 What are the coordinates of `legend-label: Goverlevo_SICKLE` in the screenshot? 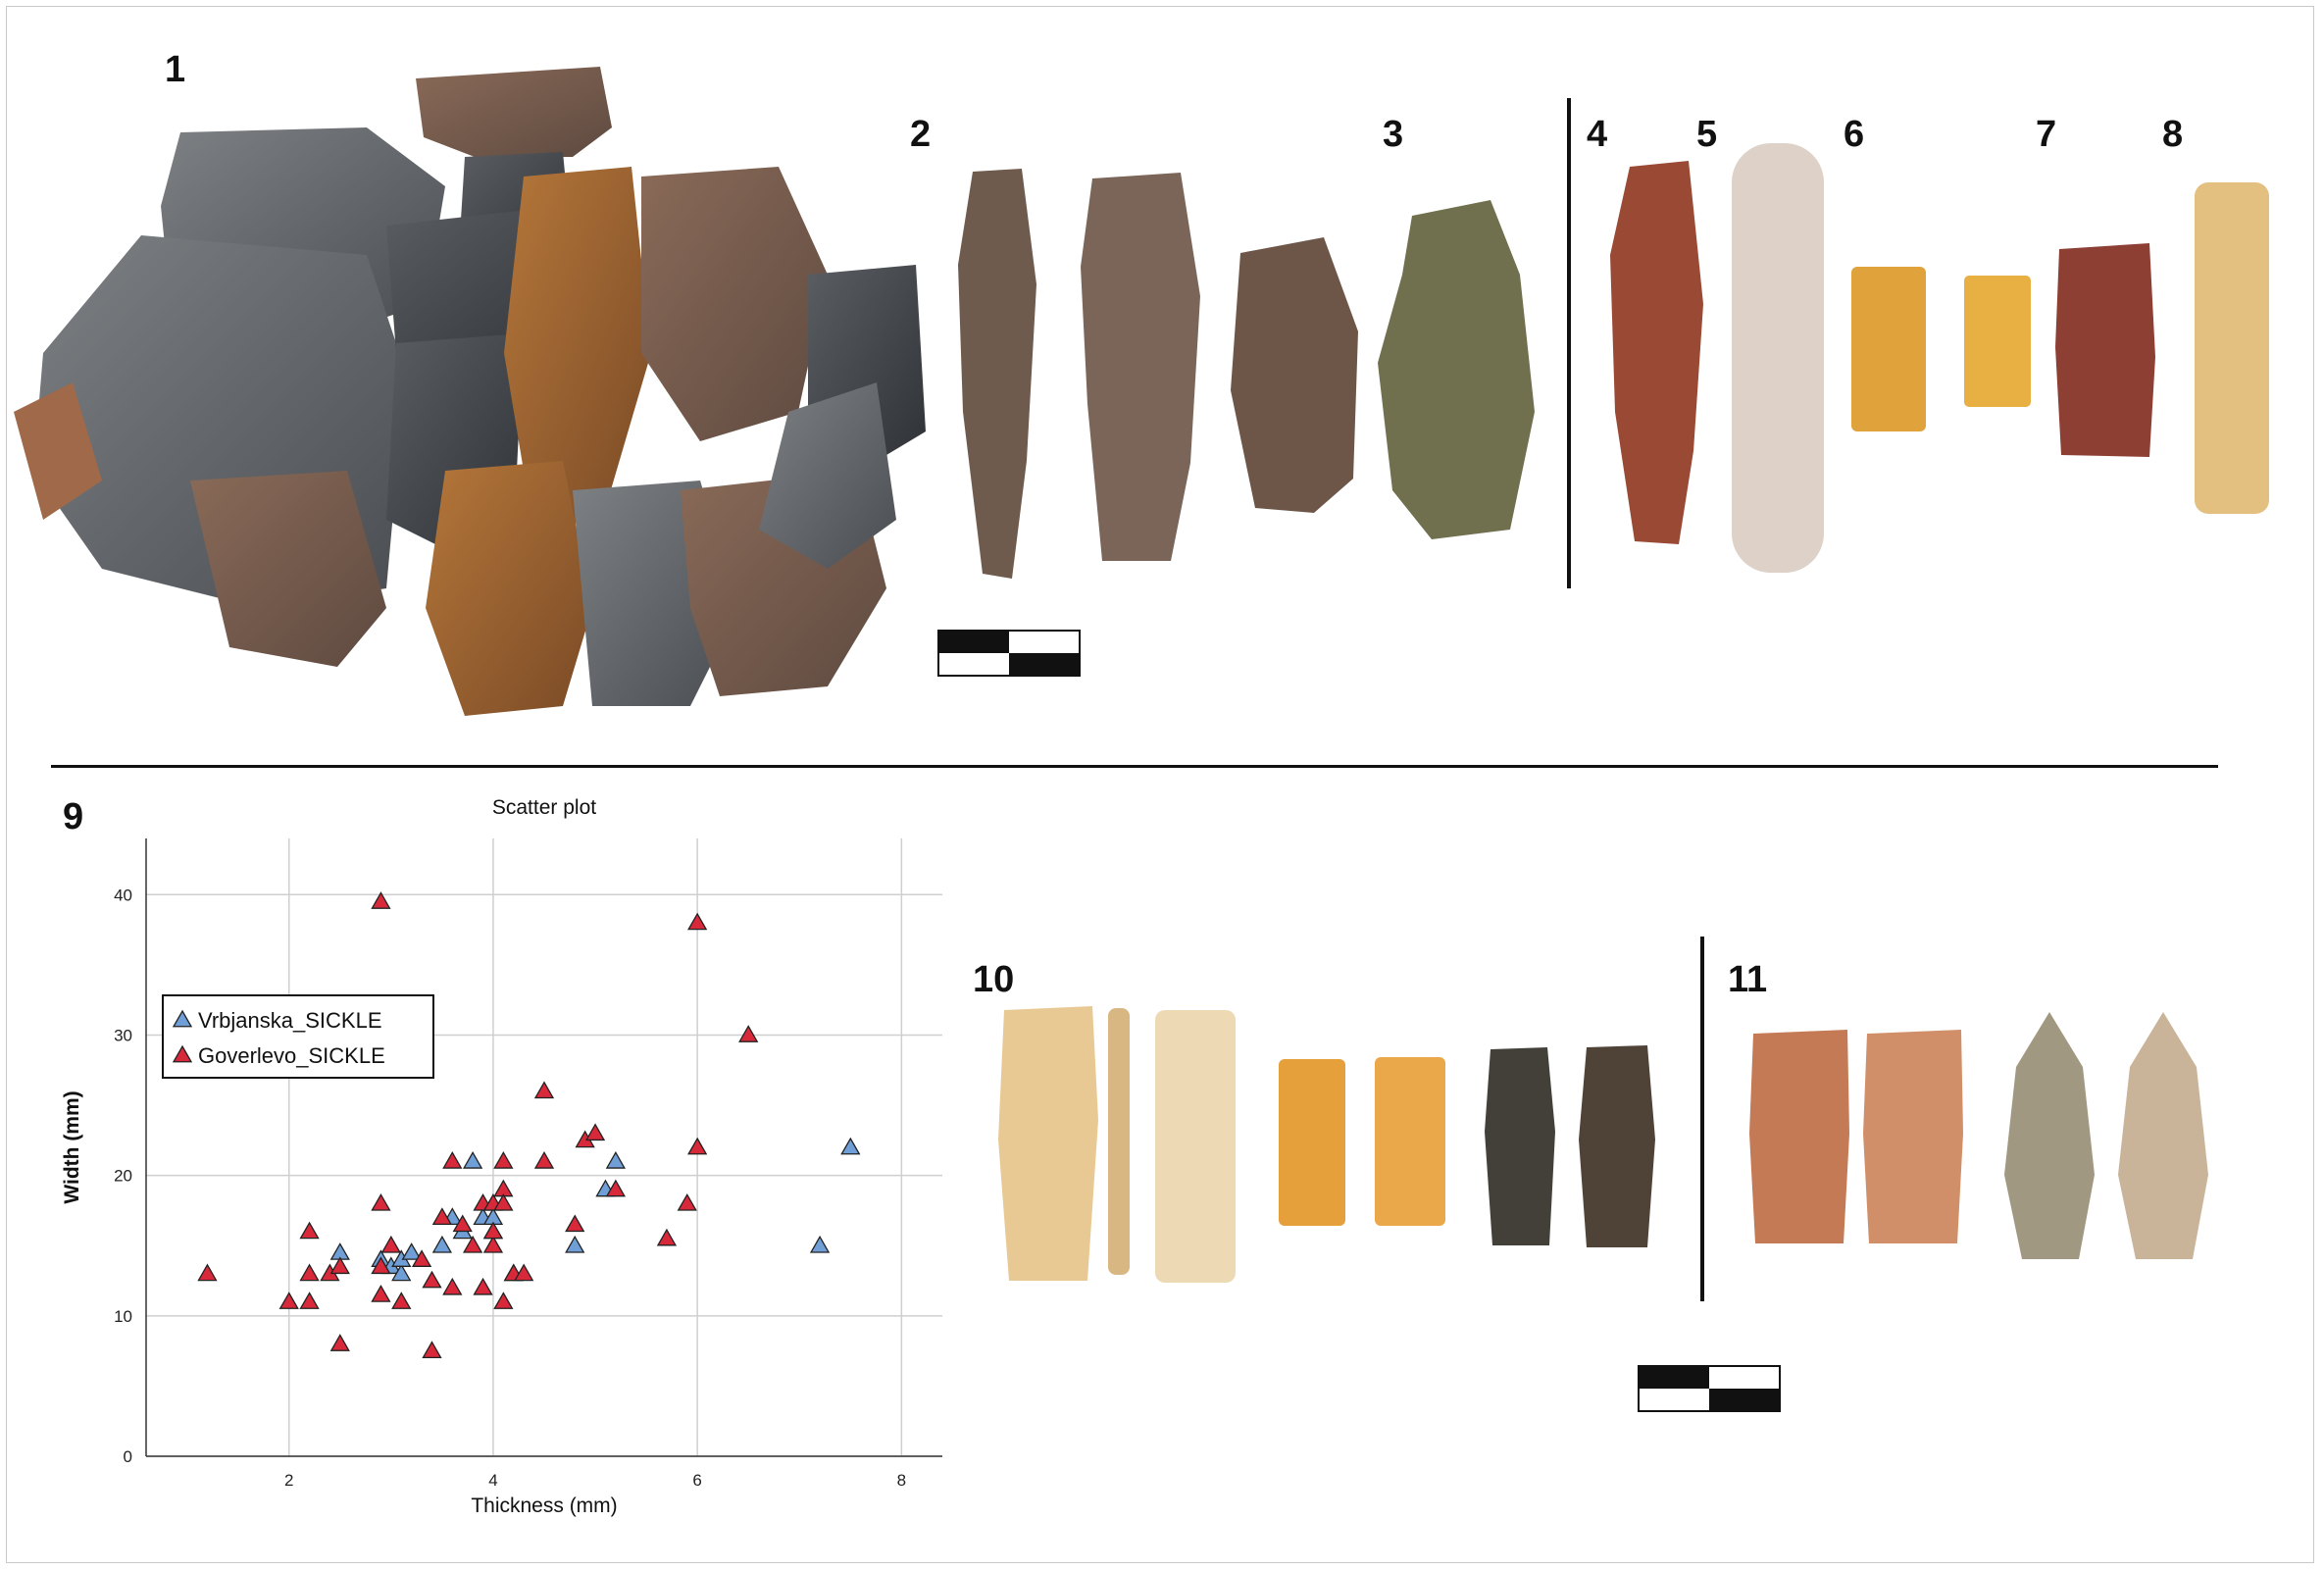 It's located at (292, 1055).